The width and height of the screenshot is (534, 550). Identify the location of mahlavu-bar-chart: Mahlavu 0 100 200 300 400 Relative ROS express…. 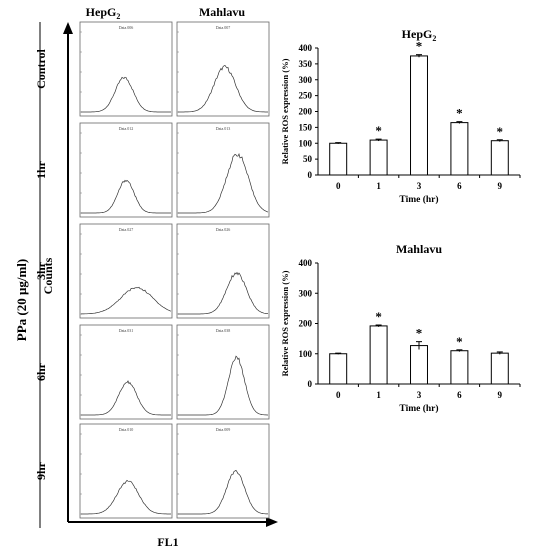
(400, 328).